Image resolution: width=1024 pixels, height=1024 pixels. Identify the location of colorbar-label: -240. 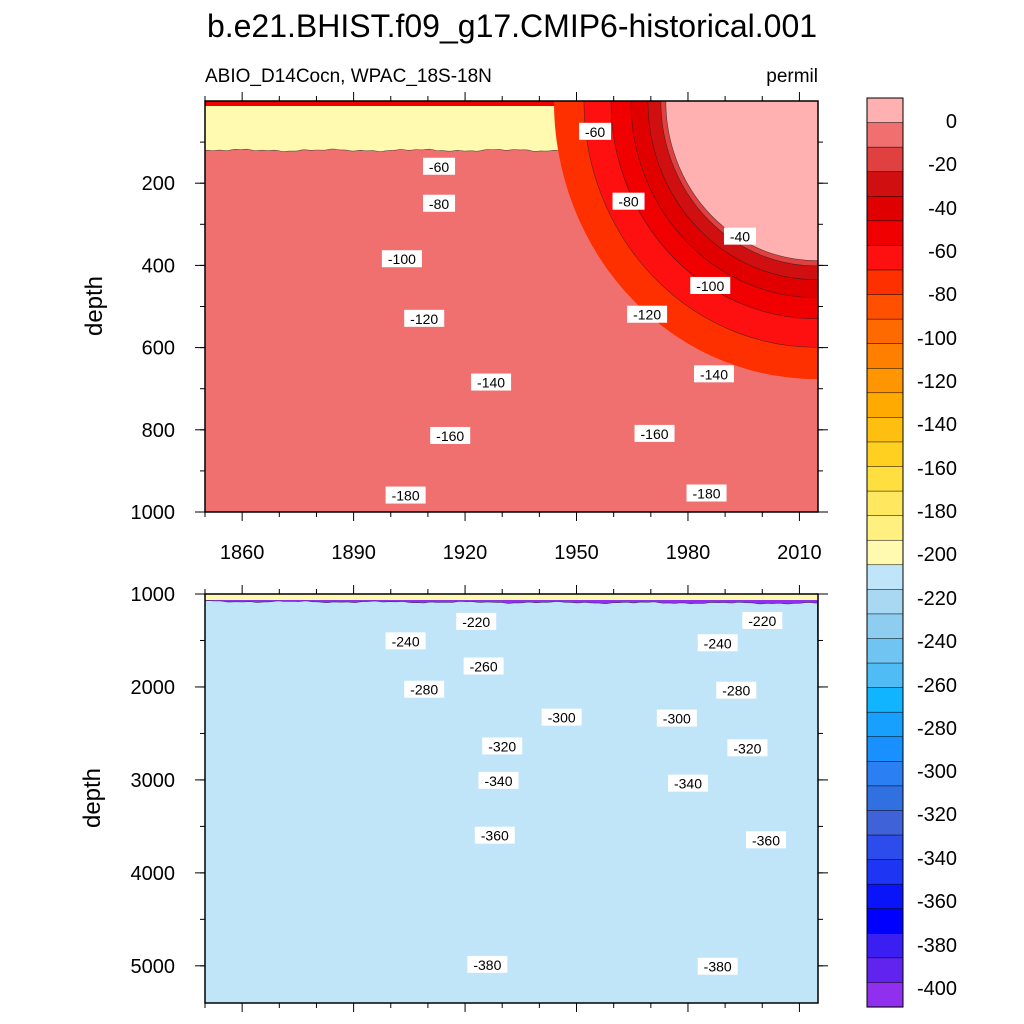
(937, 642).